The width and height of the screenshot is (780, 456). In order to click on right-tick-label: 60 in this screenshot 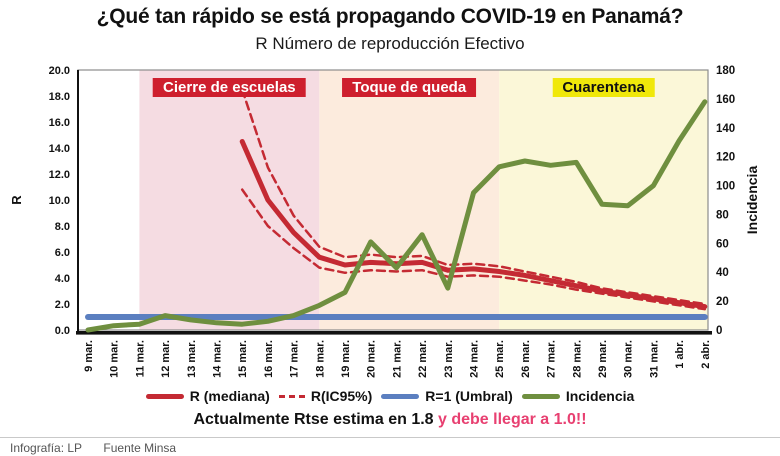, I will do `click(722, 244)`.